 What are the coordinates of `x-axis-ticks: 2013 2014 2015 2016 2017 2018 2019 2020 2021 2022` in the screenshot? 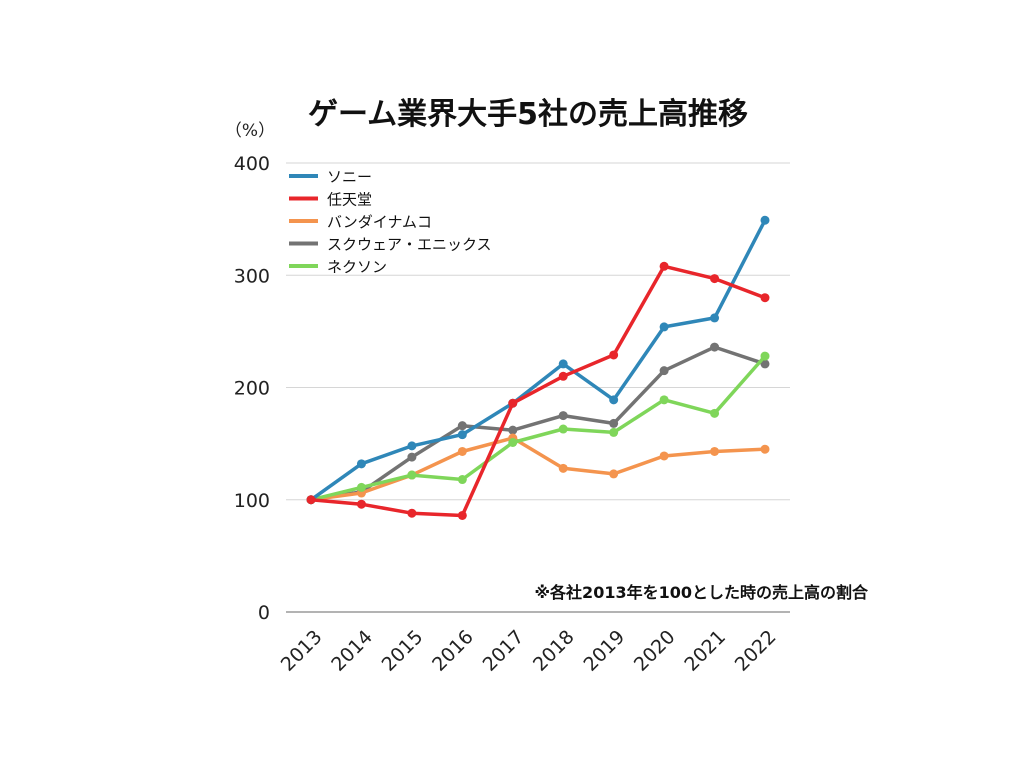 It's located at (529, 651).